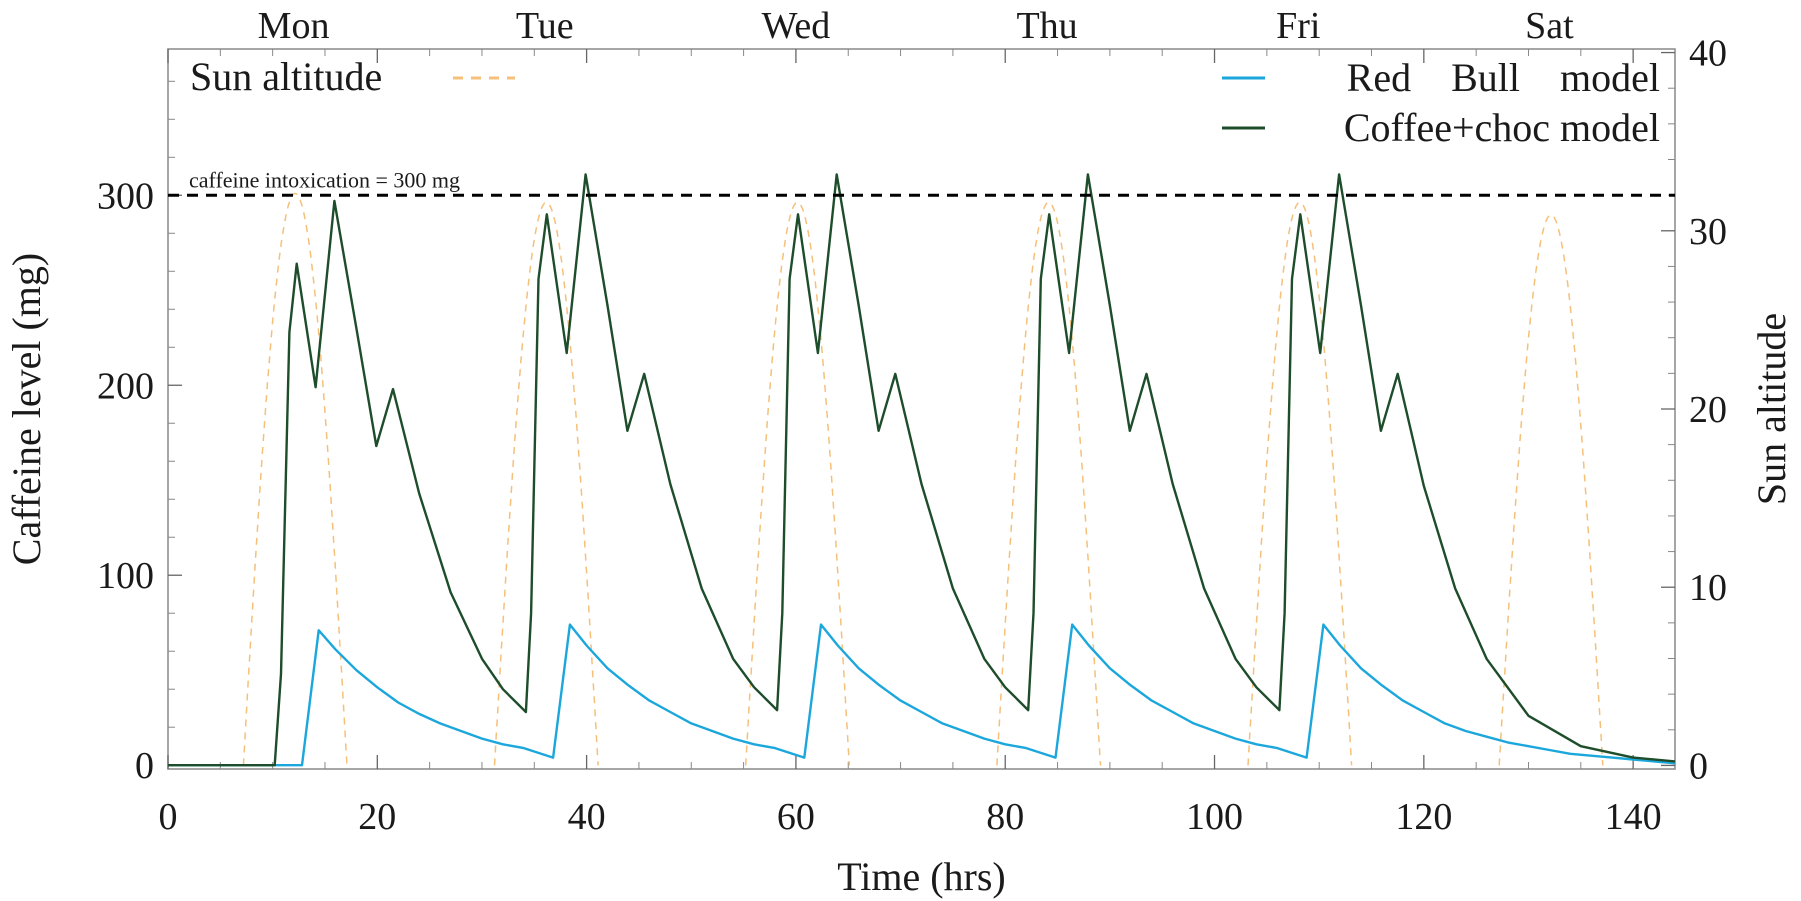 The image size is (1801, 901). Describe the element at coordinates (26, 409) in the screenshot. I see `y-axis-title: Caffeine level (mg)` at that location.